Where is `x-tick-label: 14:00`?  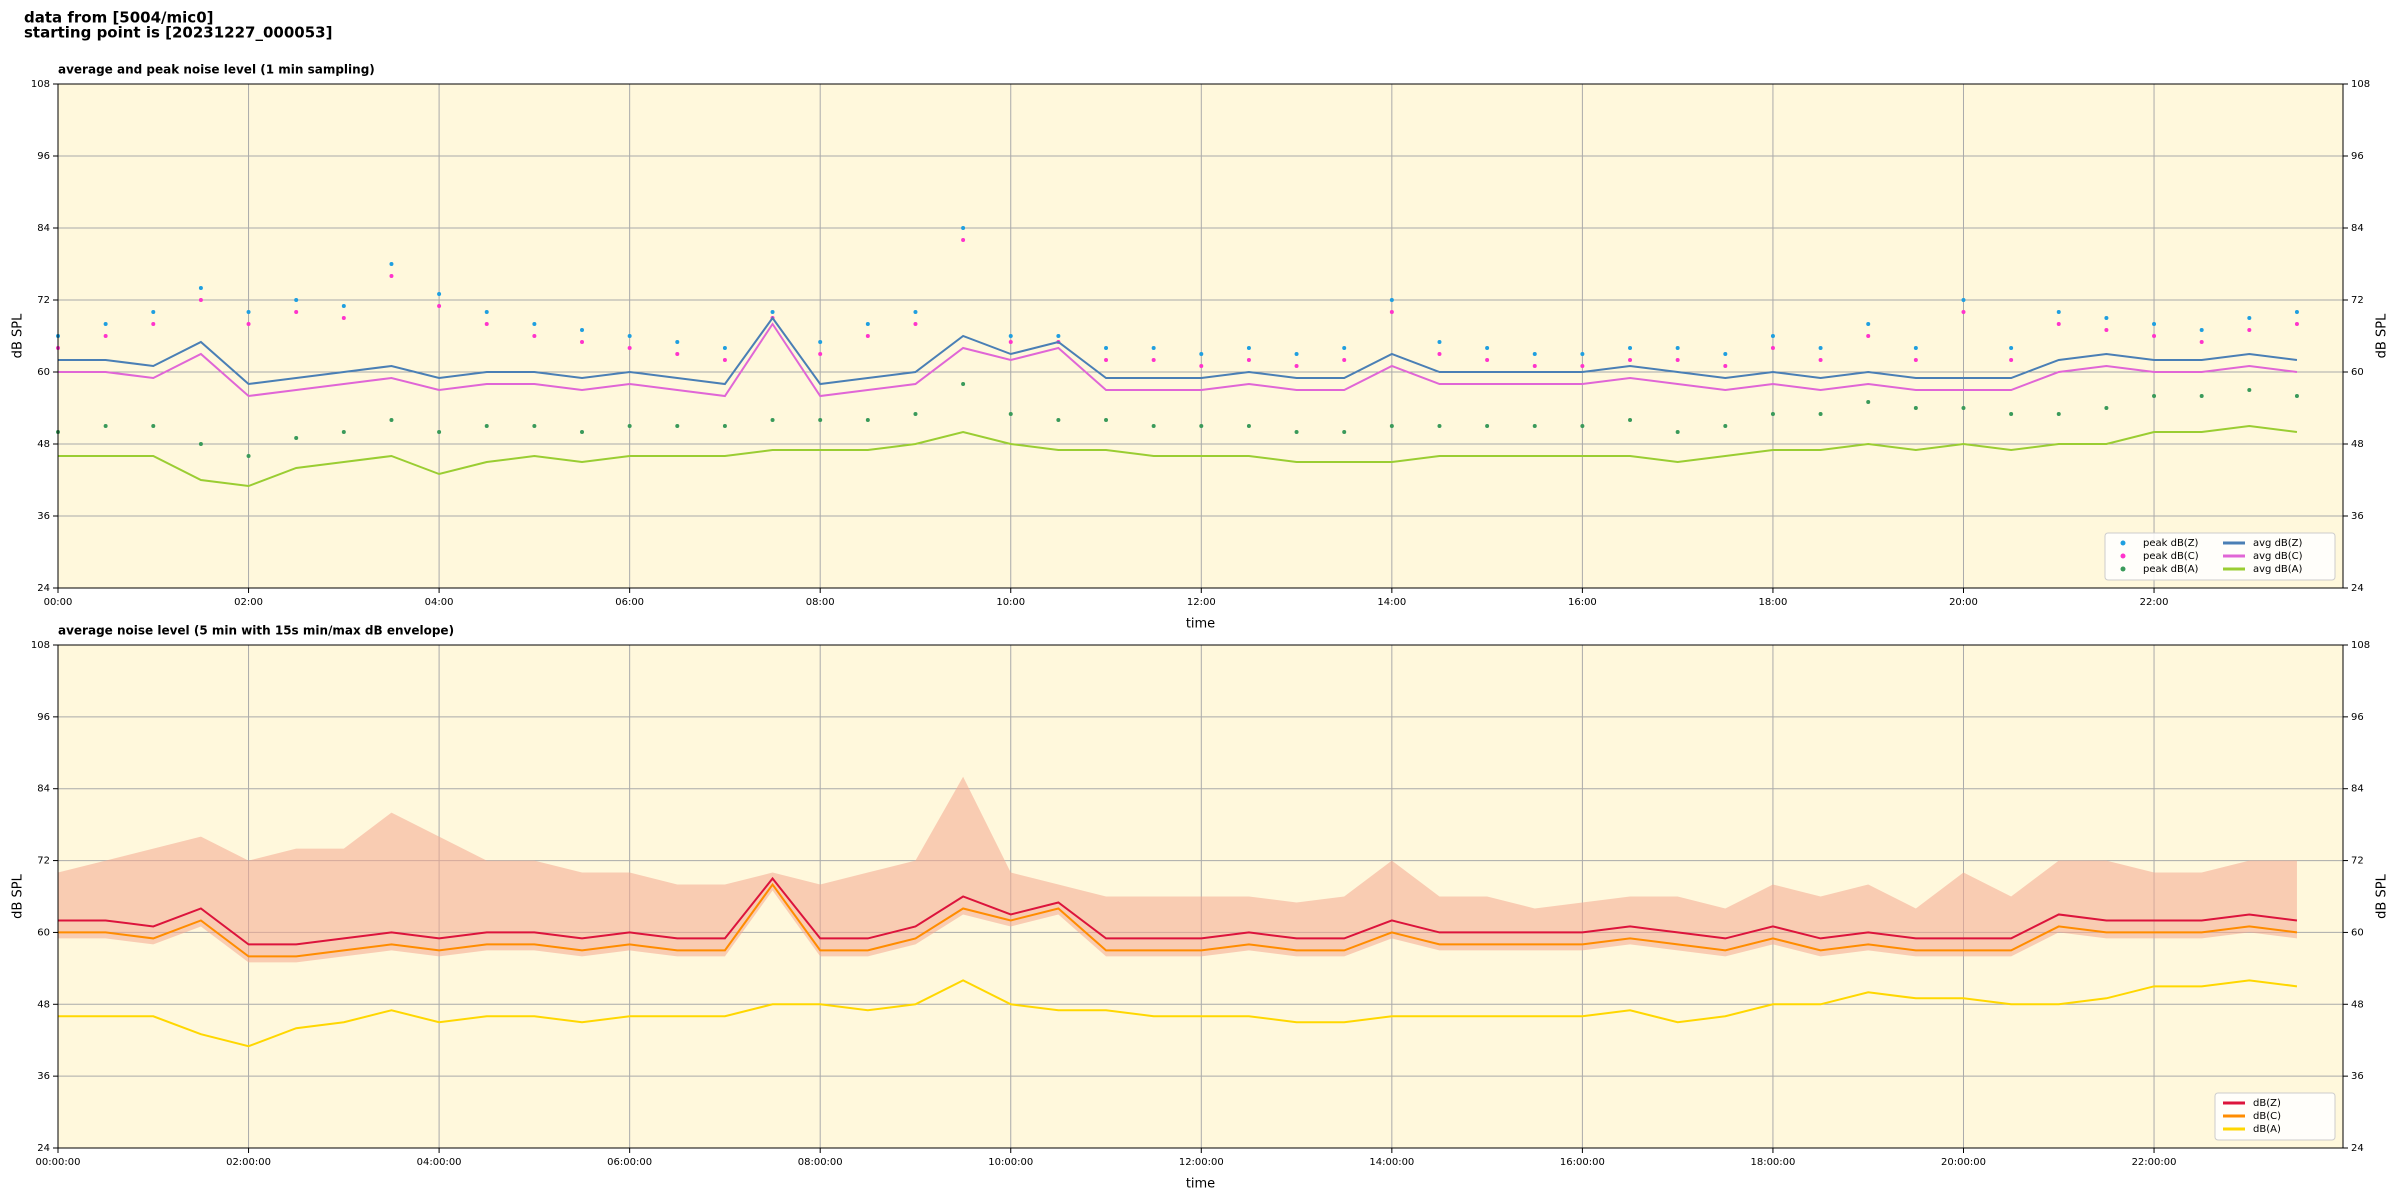
x-tick-label: 14:00 is located at coordinates (1391, 602).